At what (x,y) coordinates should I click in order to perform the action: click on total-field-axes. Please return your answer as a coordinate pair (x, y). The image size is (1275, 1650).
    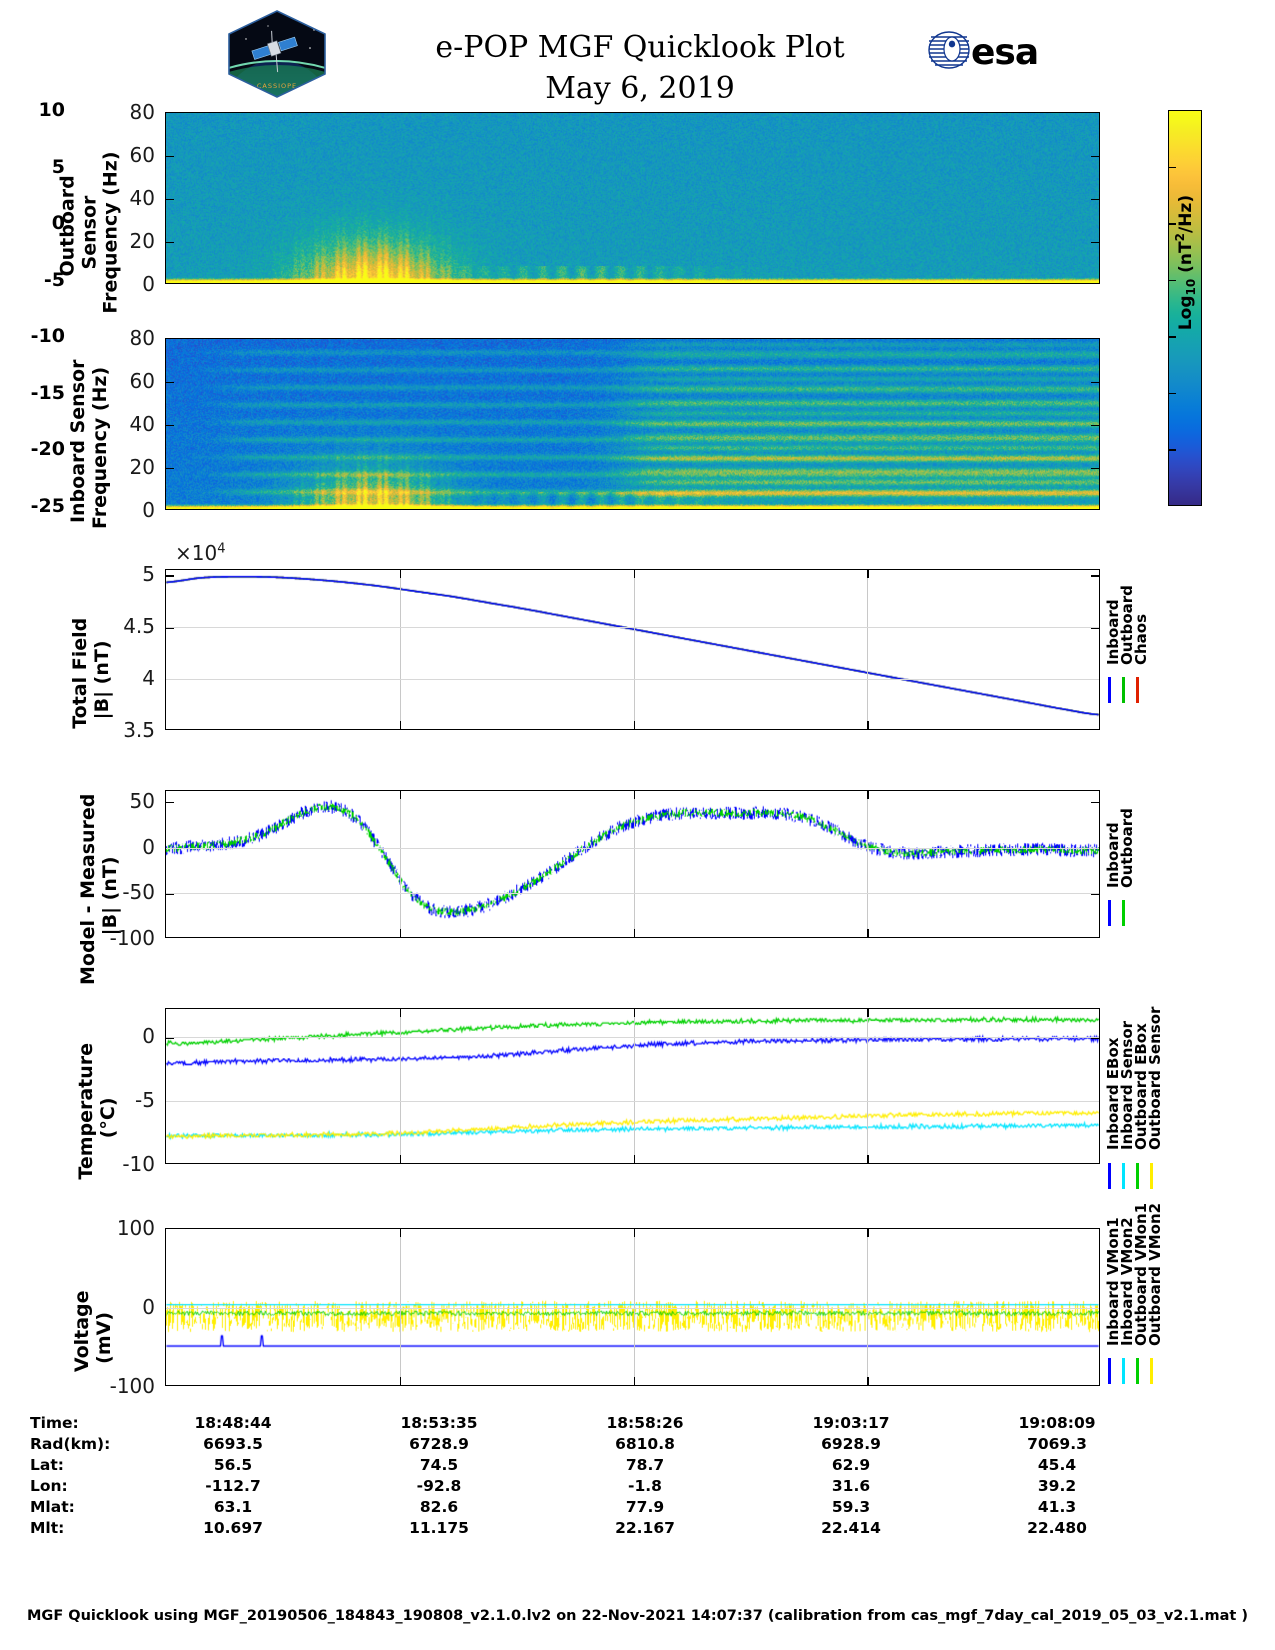
    Looking at the image, I should click on (632, 649).